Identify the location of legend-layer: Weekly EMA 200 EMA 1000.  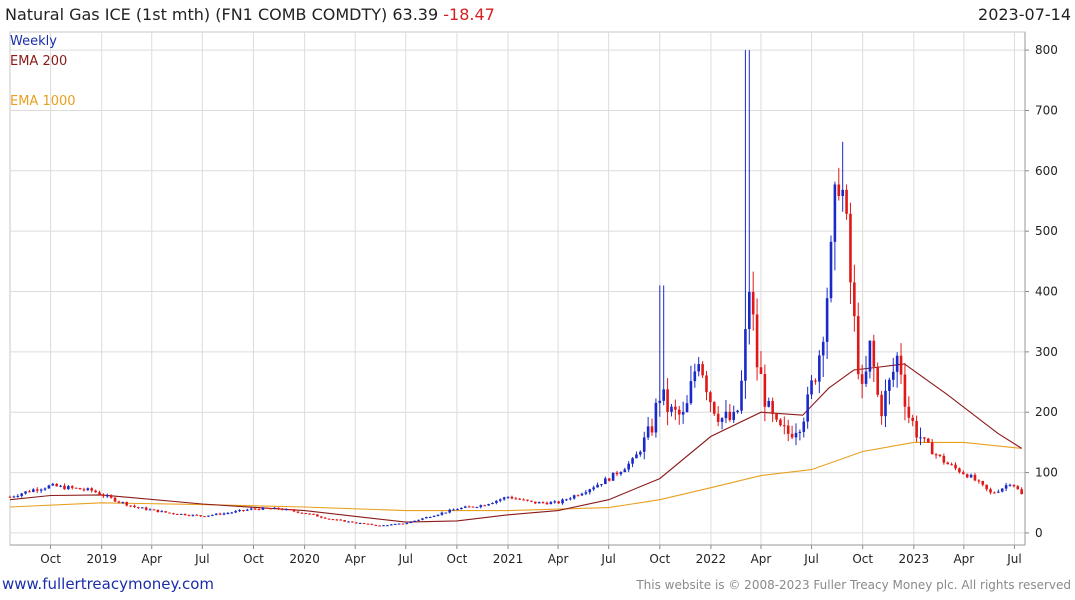
(43, 71).